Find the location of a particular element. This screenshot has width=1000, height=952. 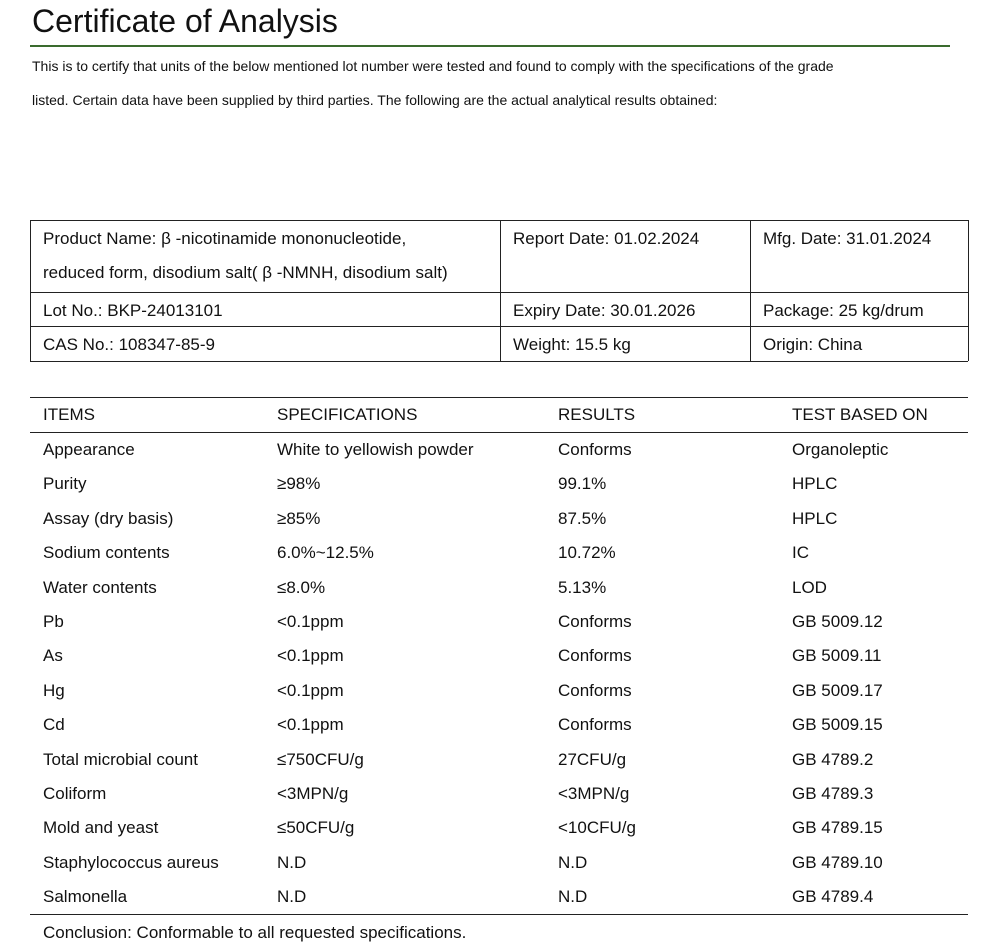

table-cell: Mold and yeast is located at coordinates (101, 828).